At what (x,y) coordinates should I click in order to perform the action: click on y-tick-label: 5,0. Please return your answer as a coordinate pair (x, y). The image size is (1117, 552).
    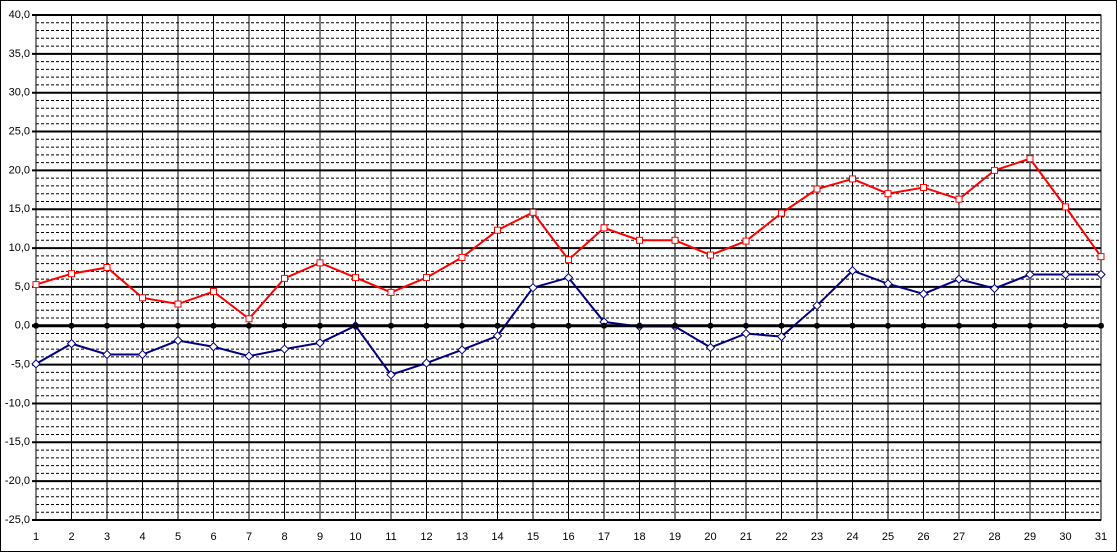
    Looking at the image, I should click on (22, 287).